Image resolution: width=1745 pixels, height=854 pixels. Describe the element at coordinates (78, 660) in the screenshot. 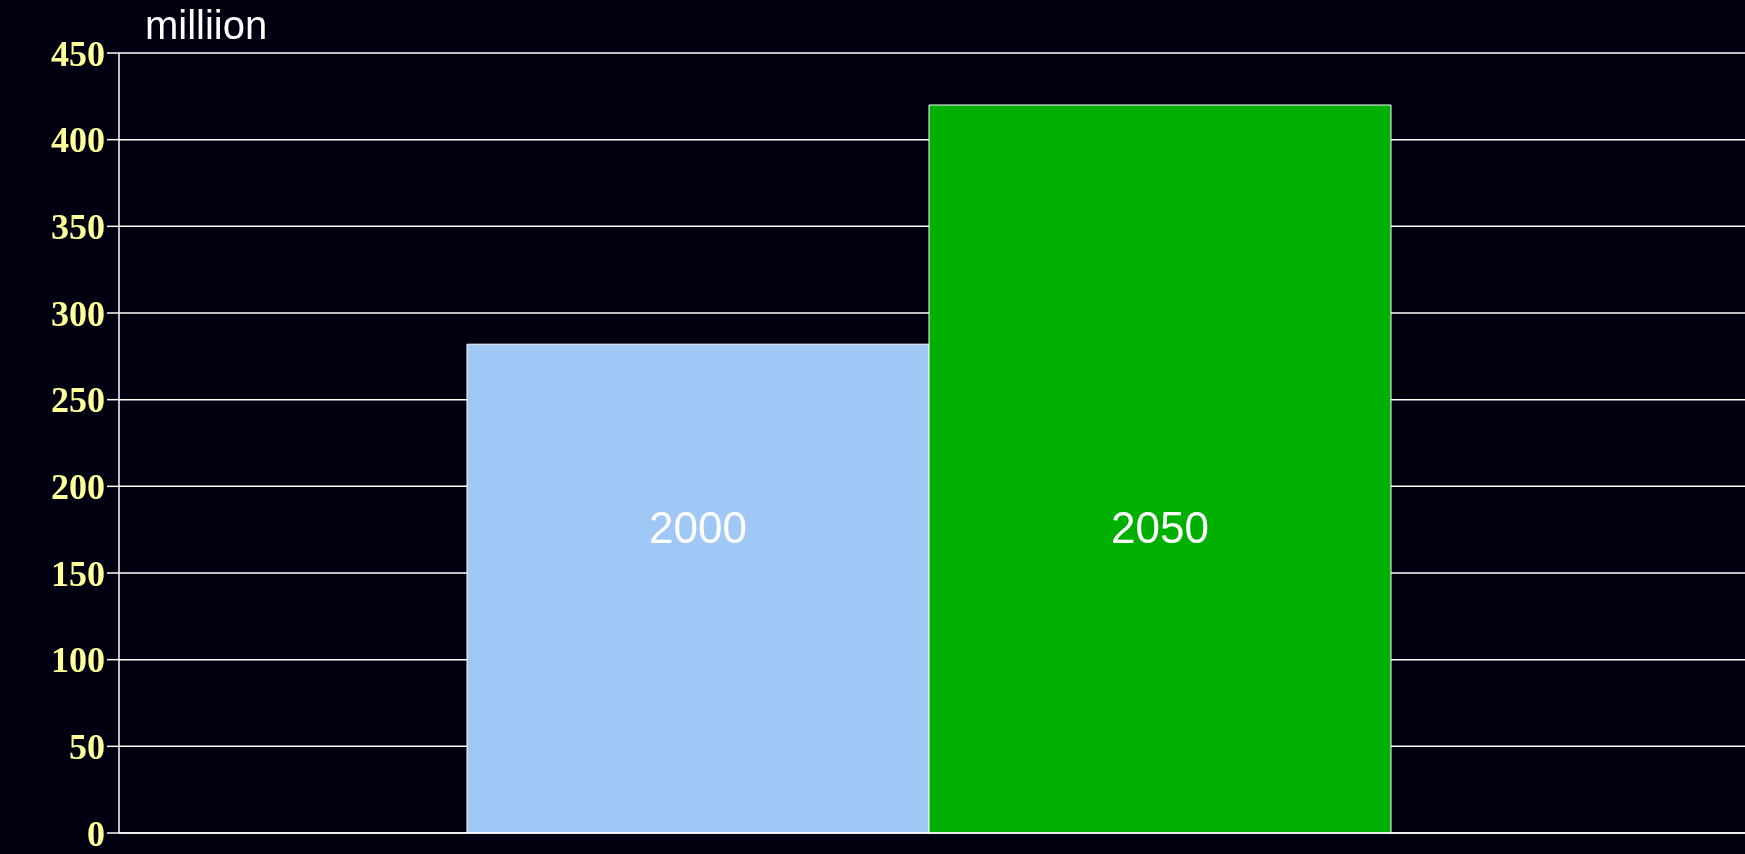

I see `y-tick-label: 100` at that location.